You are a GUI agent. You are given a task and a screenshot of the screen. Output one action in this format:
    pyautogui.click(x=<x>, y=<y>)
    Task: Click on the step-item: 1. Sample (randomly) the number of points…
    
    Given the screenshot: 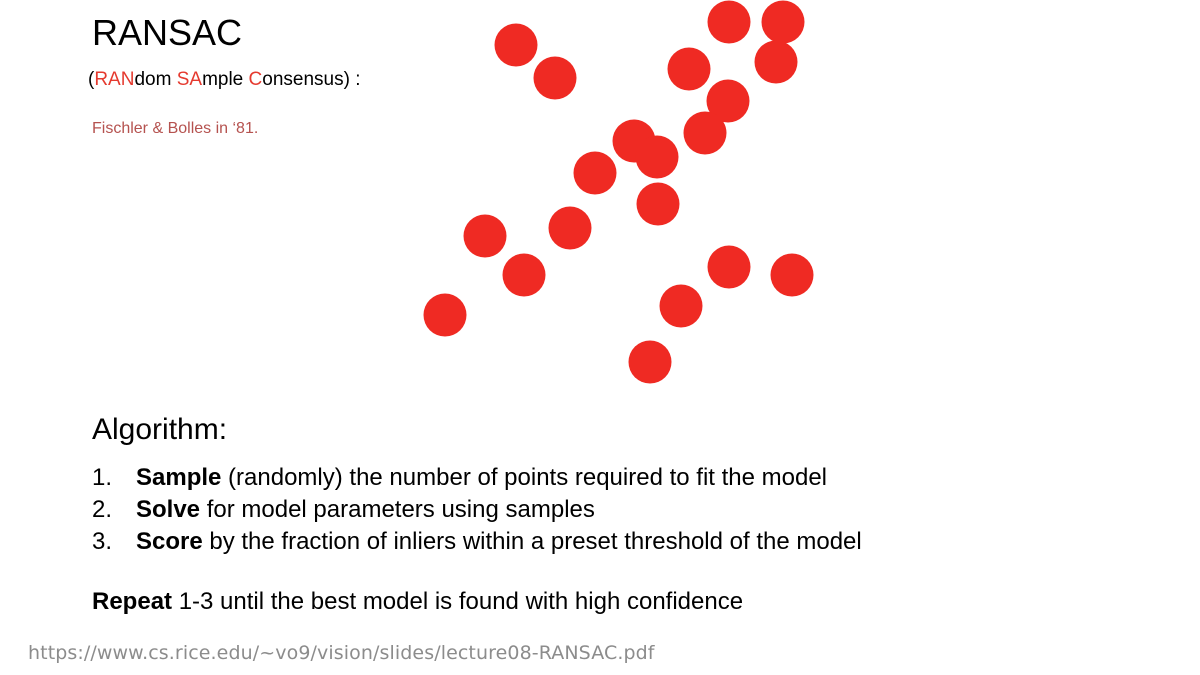 What is the action you would take?
    pyautogui.click(x=477, y=478)
    